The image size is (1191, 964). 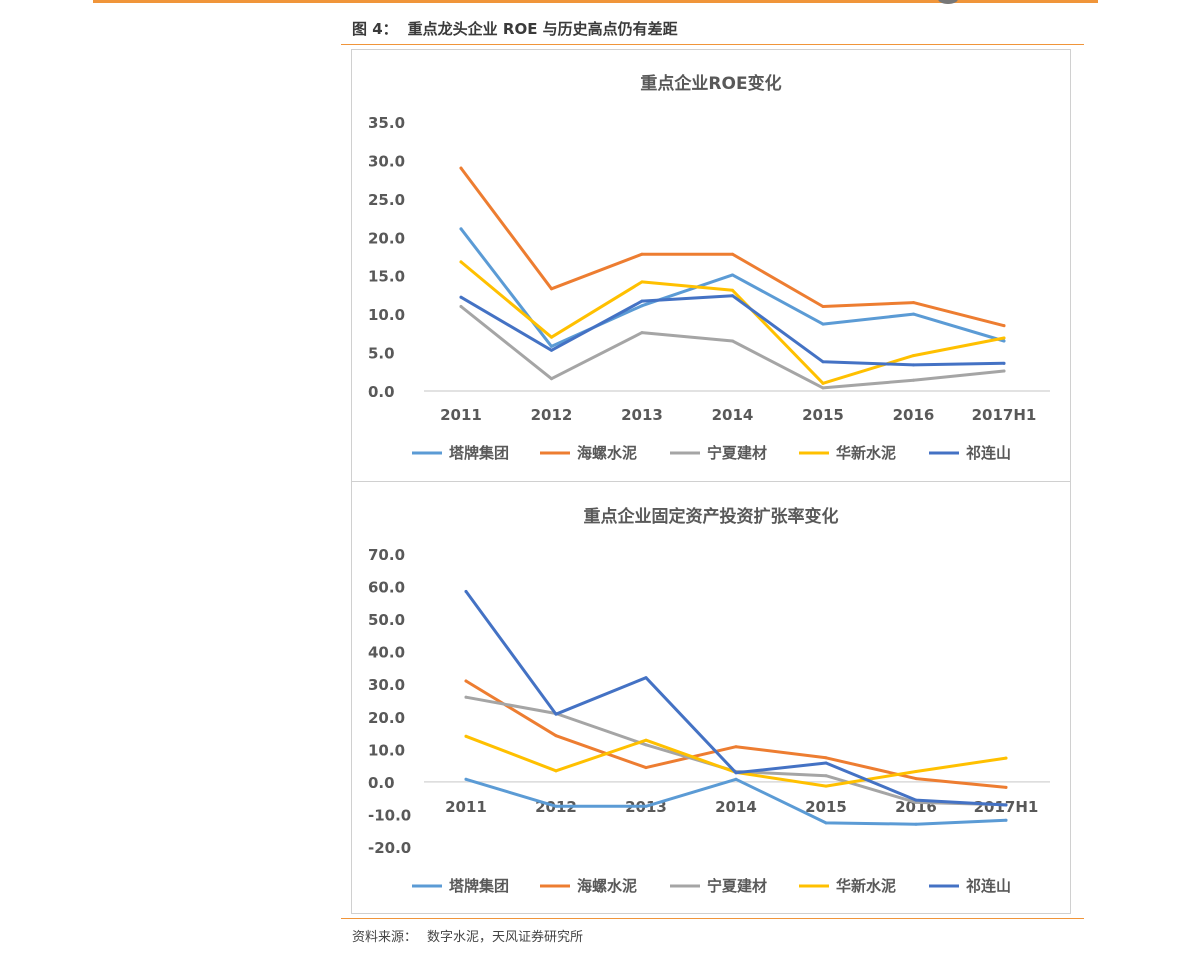 I want to click on chart1-x-tick-label: 2016, so click(x=914, y=415).